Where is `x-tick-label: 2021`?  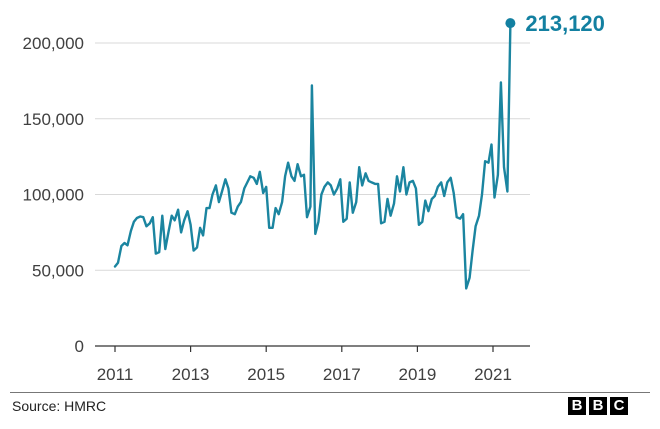
x-tick-label: 2021 is located at coordinates (493, 374).